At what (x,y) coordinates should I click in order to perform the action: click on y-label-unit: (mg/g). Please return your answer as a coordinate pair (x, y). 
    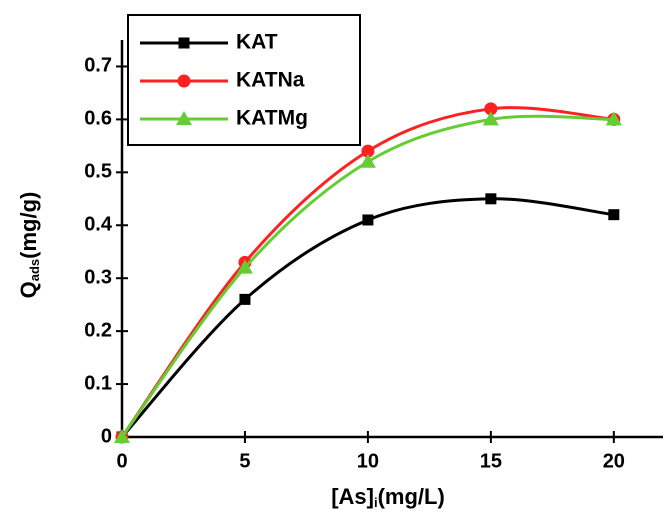
    Looking at the image, I should click on (28, 225).